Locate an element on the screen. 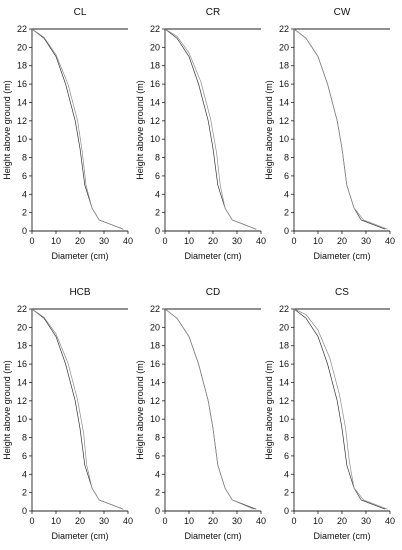 This screenshot has width=402, height=550. chart-title: CS is located at coordinates (342, 292).